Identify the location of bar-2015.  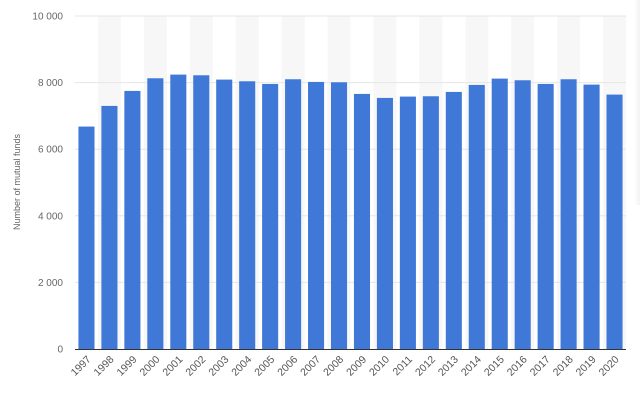
(499, 213).